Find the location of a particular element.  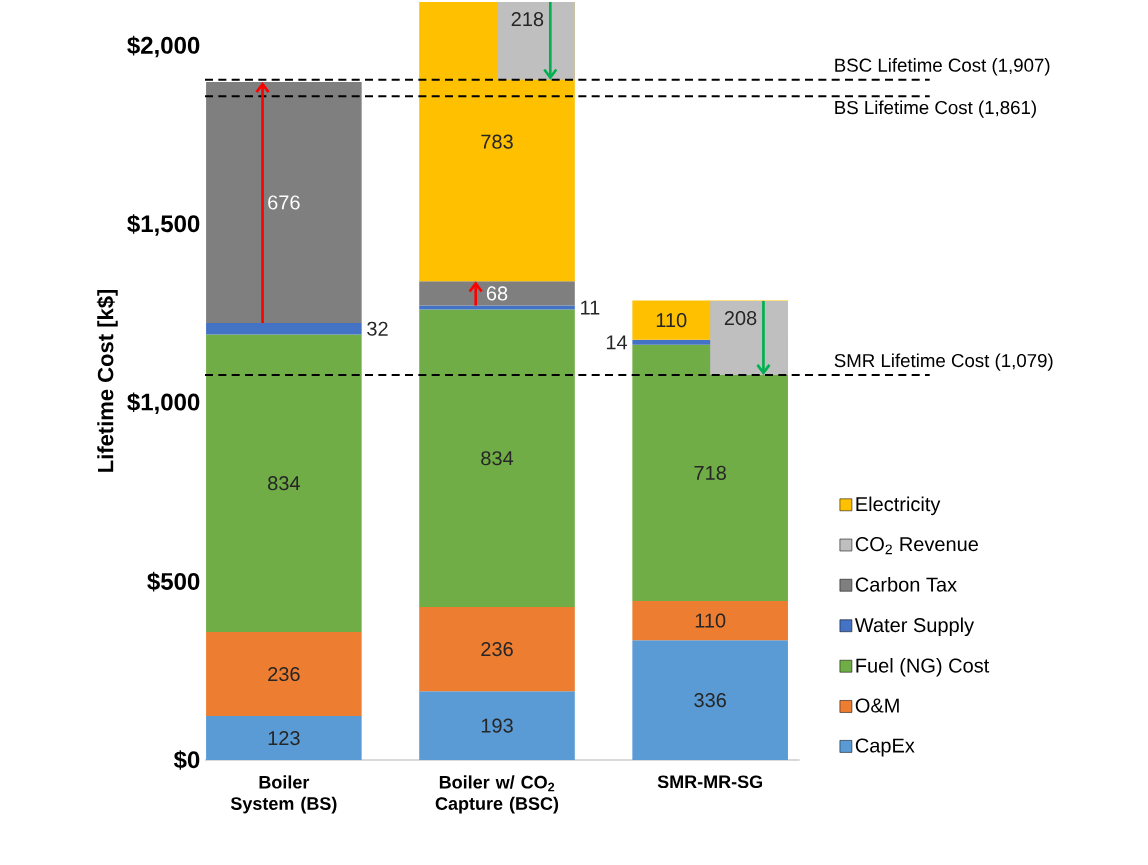

data-label: 676 is located at coordinates (284, 202).